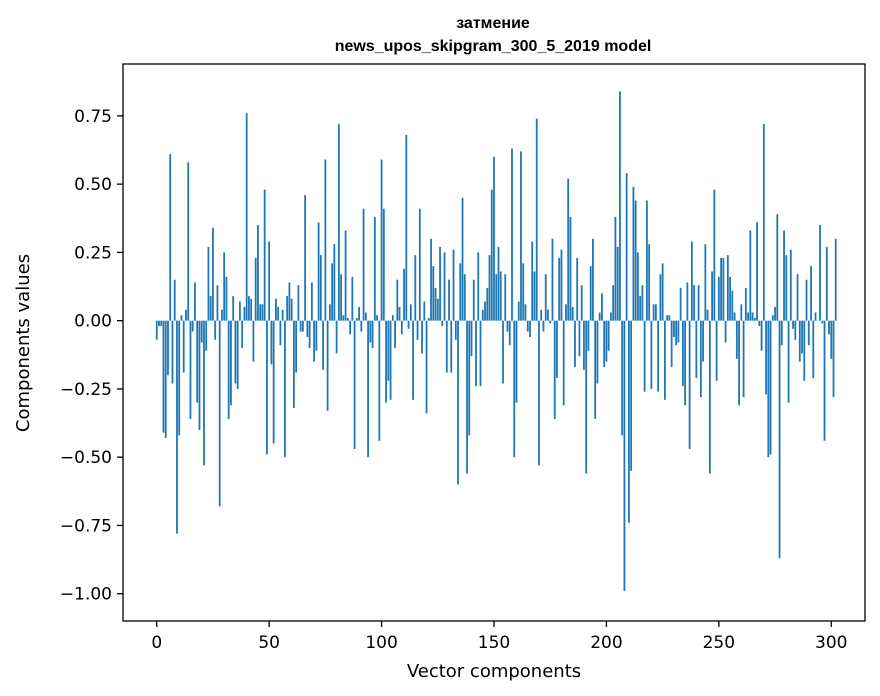 Image resolution: width=880 pixels, height=696 pixels. Describe the element at coordinates (86, 595) in the screenshot. I see `y-tick-label: −1.00` at that location.